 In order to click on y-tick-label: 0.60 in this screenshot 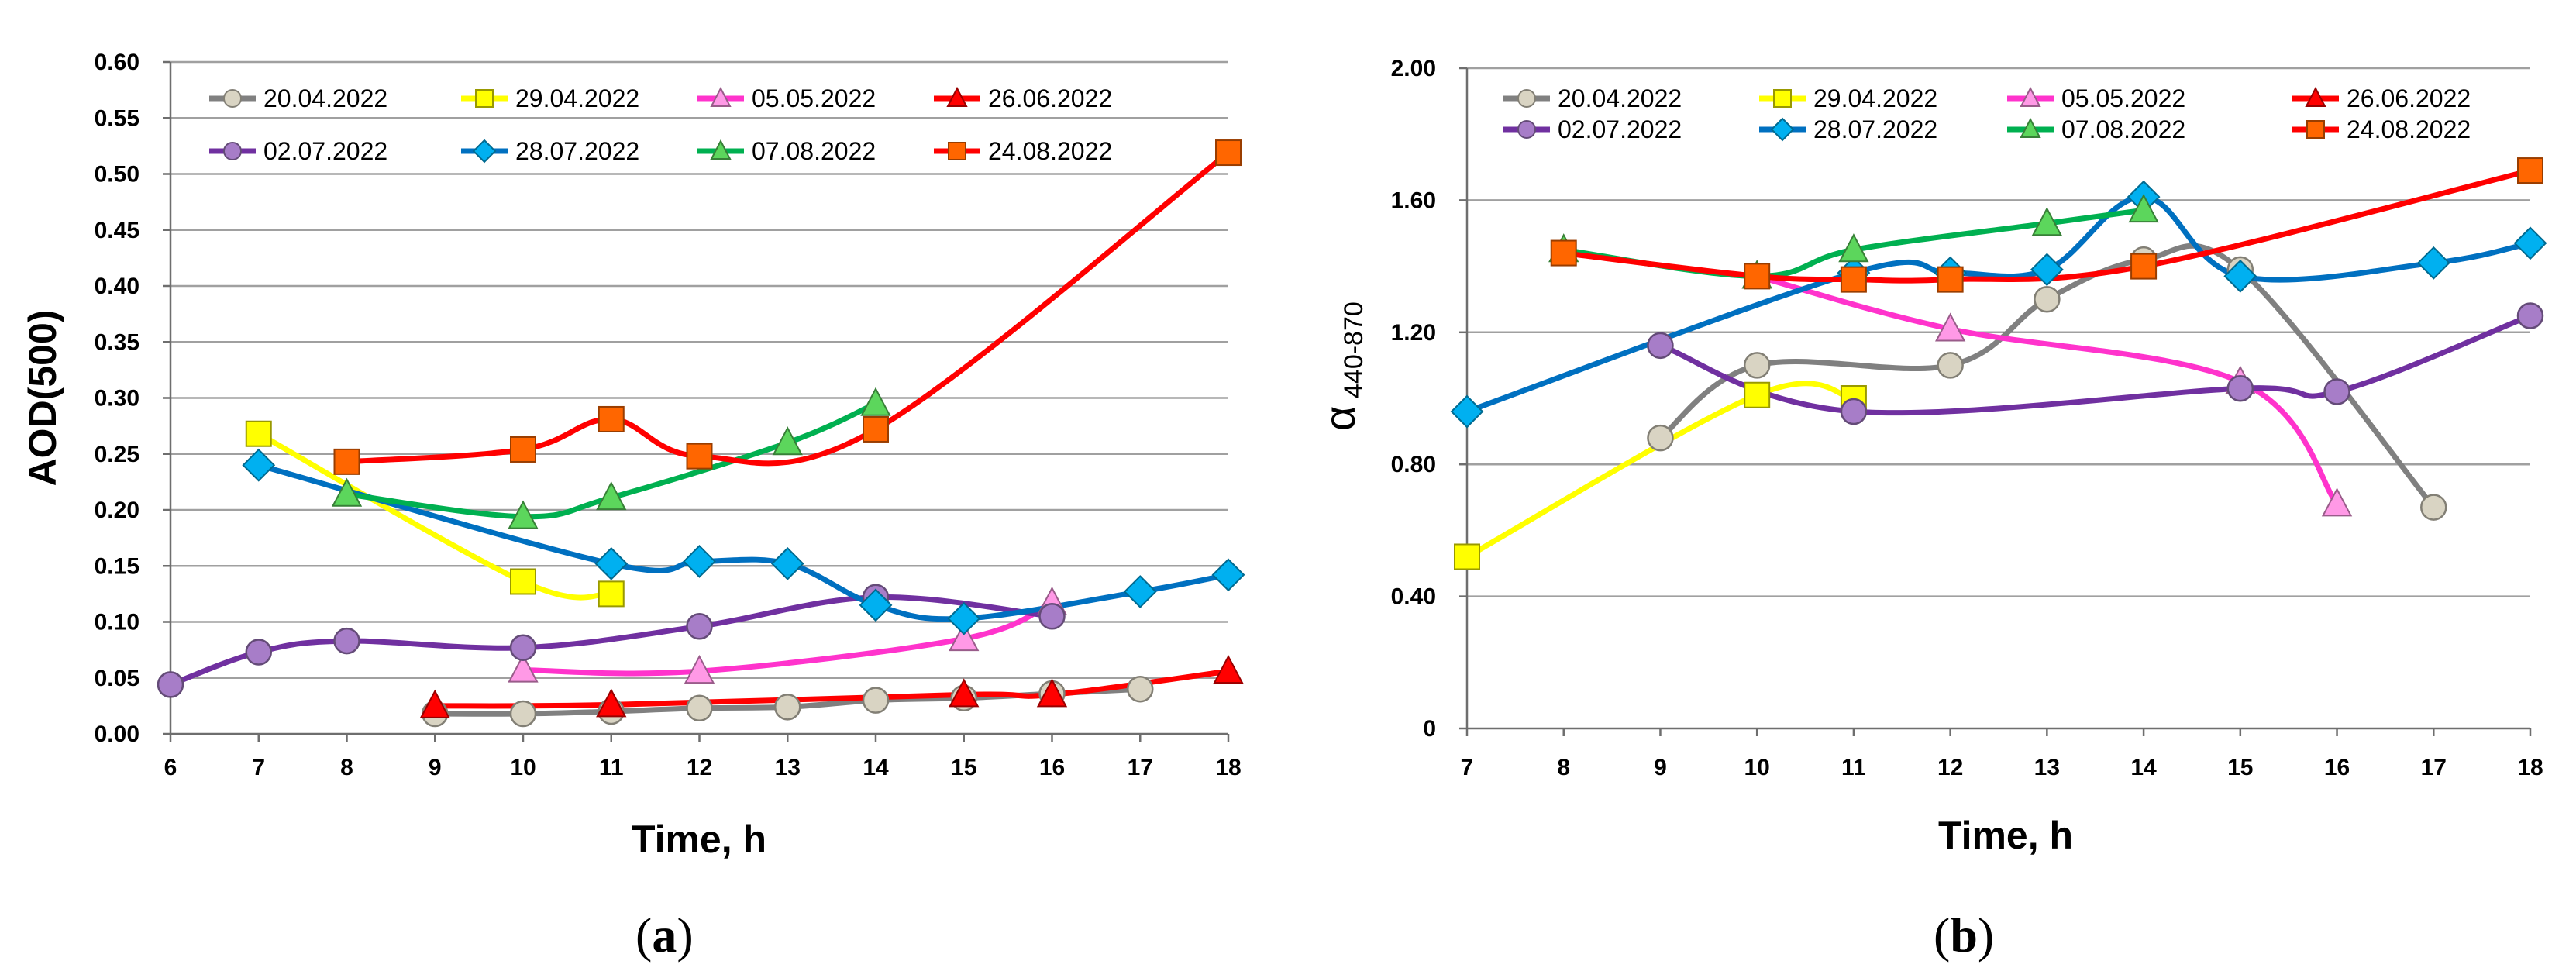, I will do `click(117, 62)`.